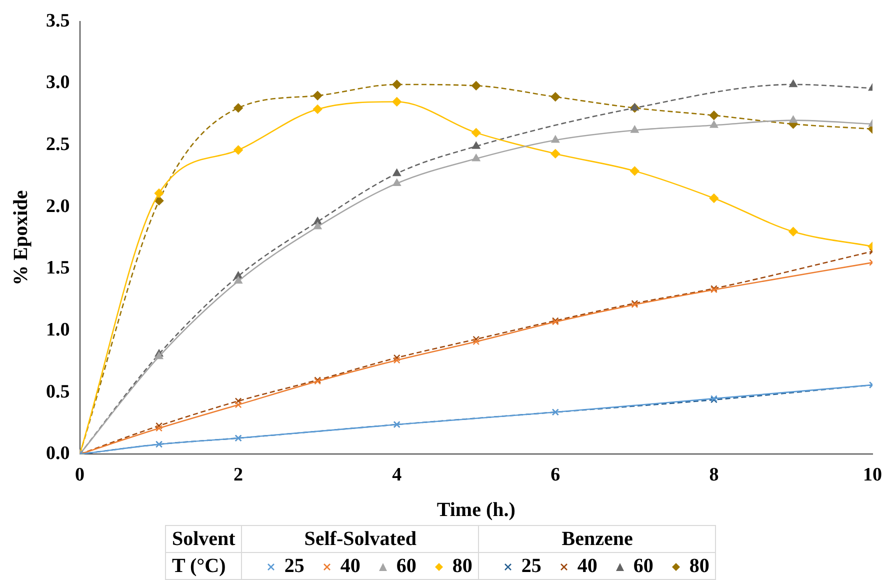  I want to click on y-axis-title: % Epoxide, so click(21, 238).